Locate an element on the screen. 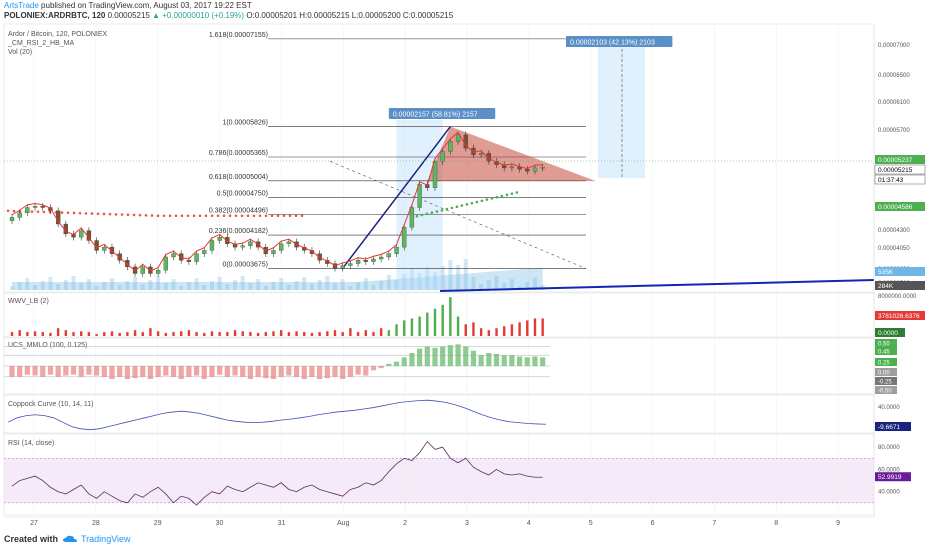 Image resolution: width=932 pixels, height=550 pixels. legend-label: Coppock Curve (10, 14, 11) is located at coordinates (50, 404).